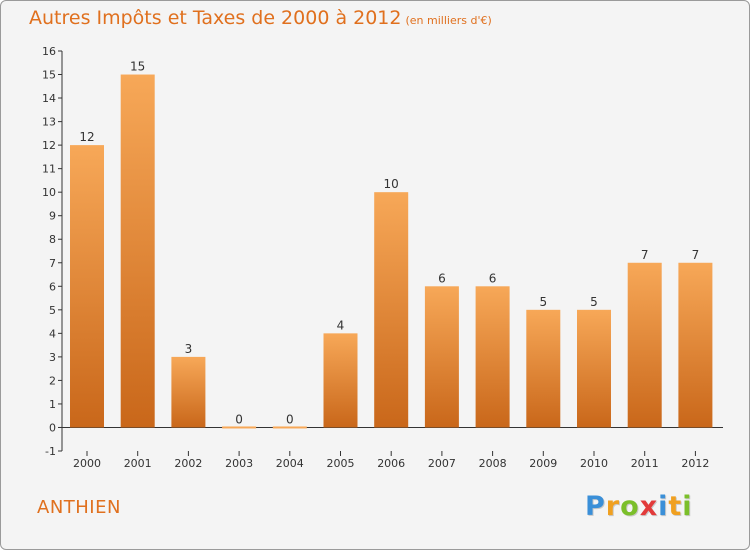 This screenshot has width=750, height=550. I want to click on y-tick-label: 4, so click(52, 333).